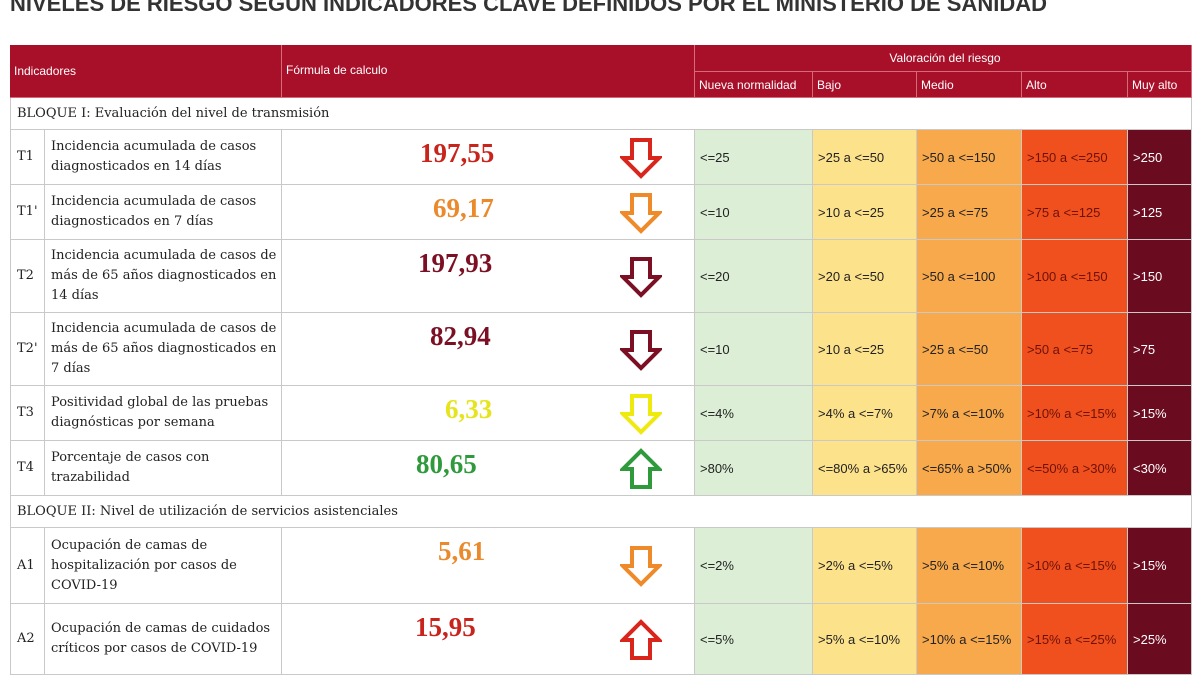 This screenshot has height=675, width=1200. What do you see at coordinates (1160, 468) in the screenshot?
I see `risk-level: <30%` at bounding box center [1160, 468].